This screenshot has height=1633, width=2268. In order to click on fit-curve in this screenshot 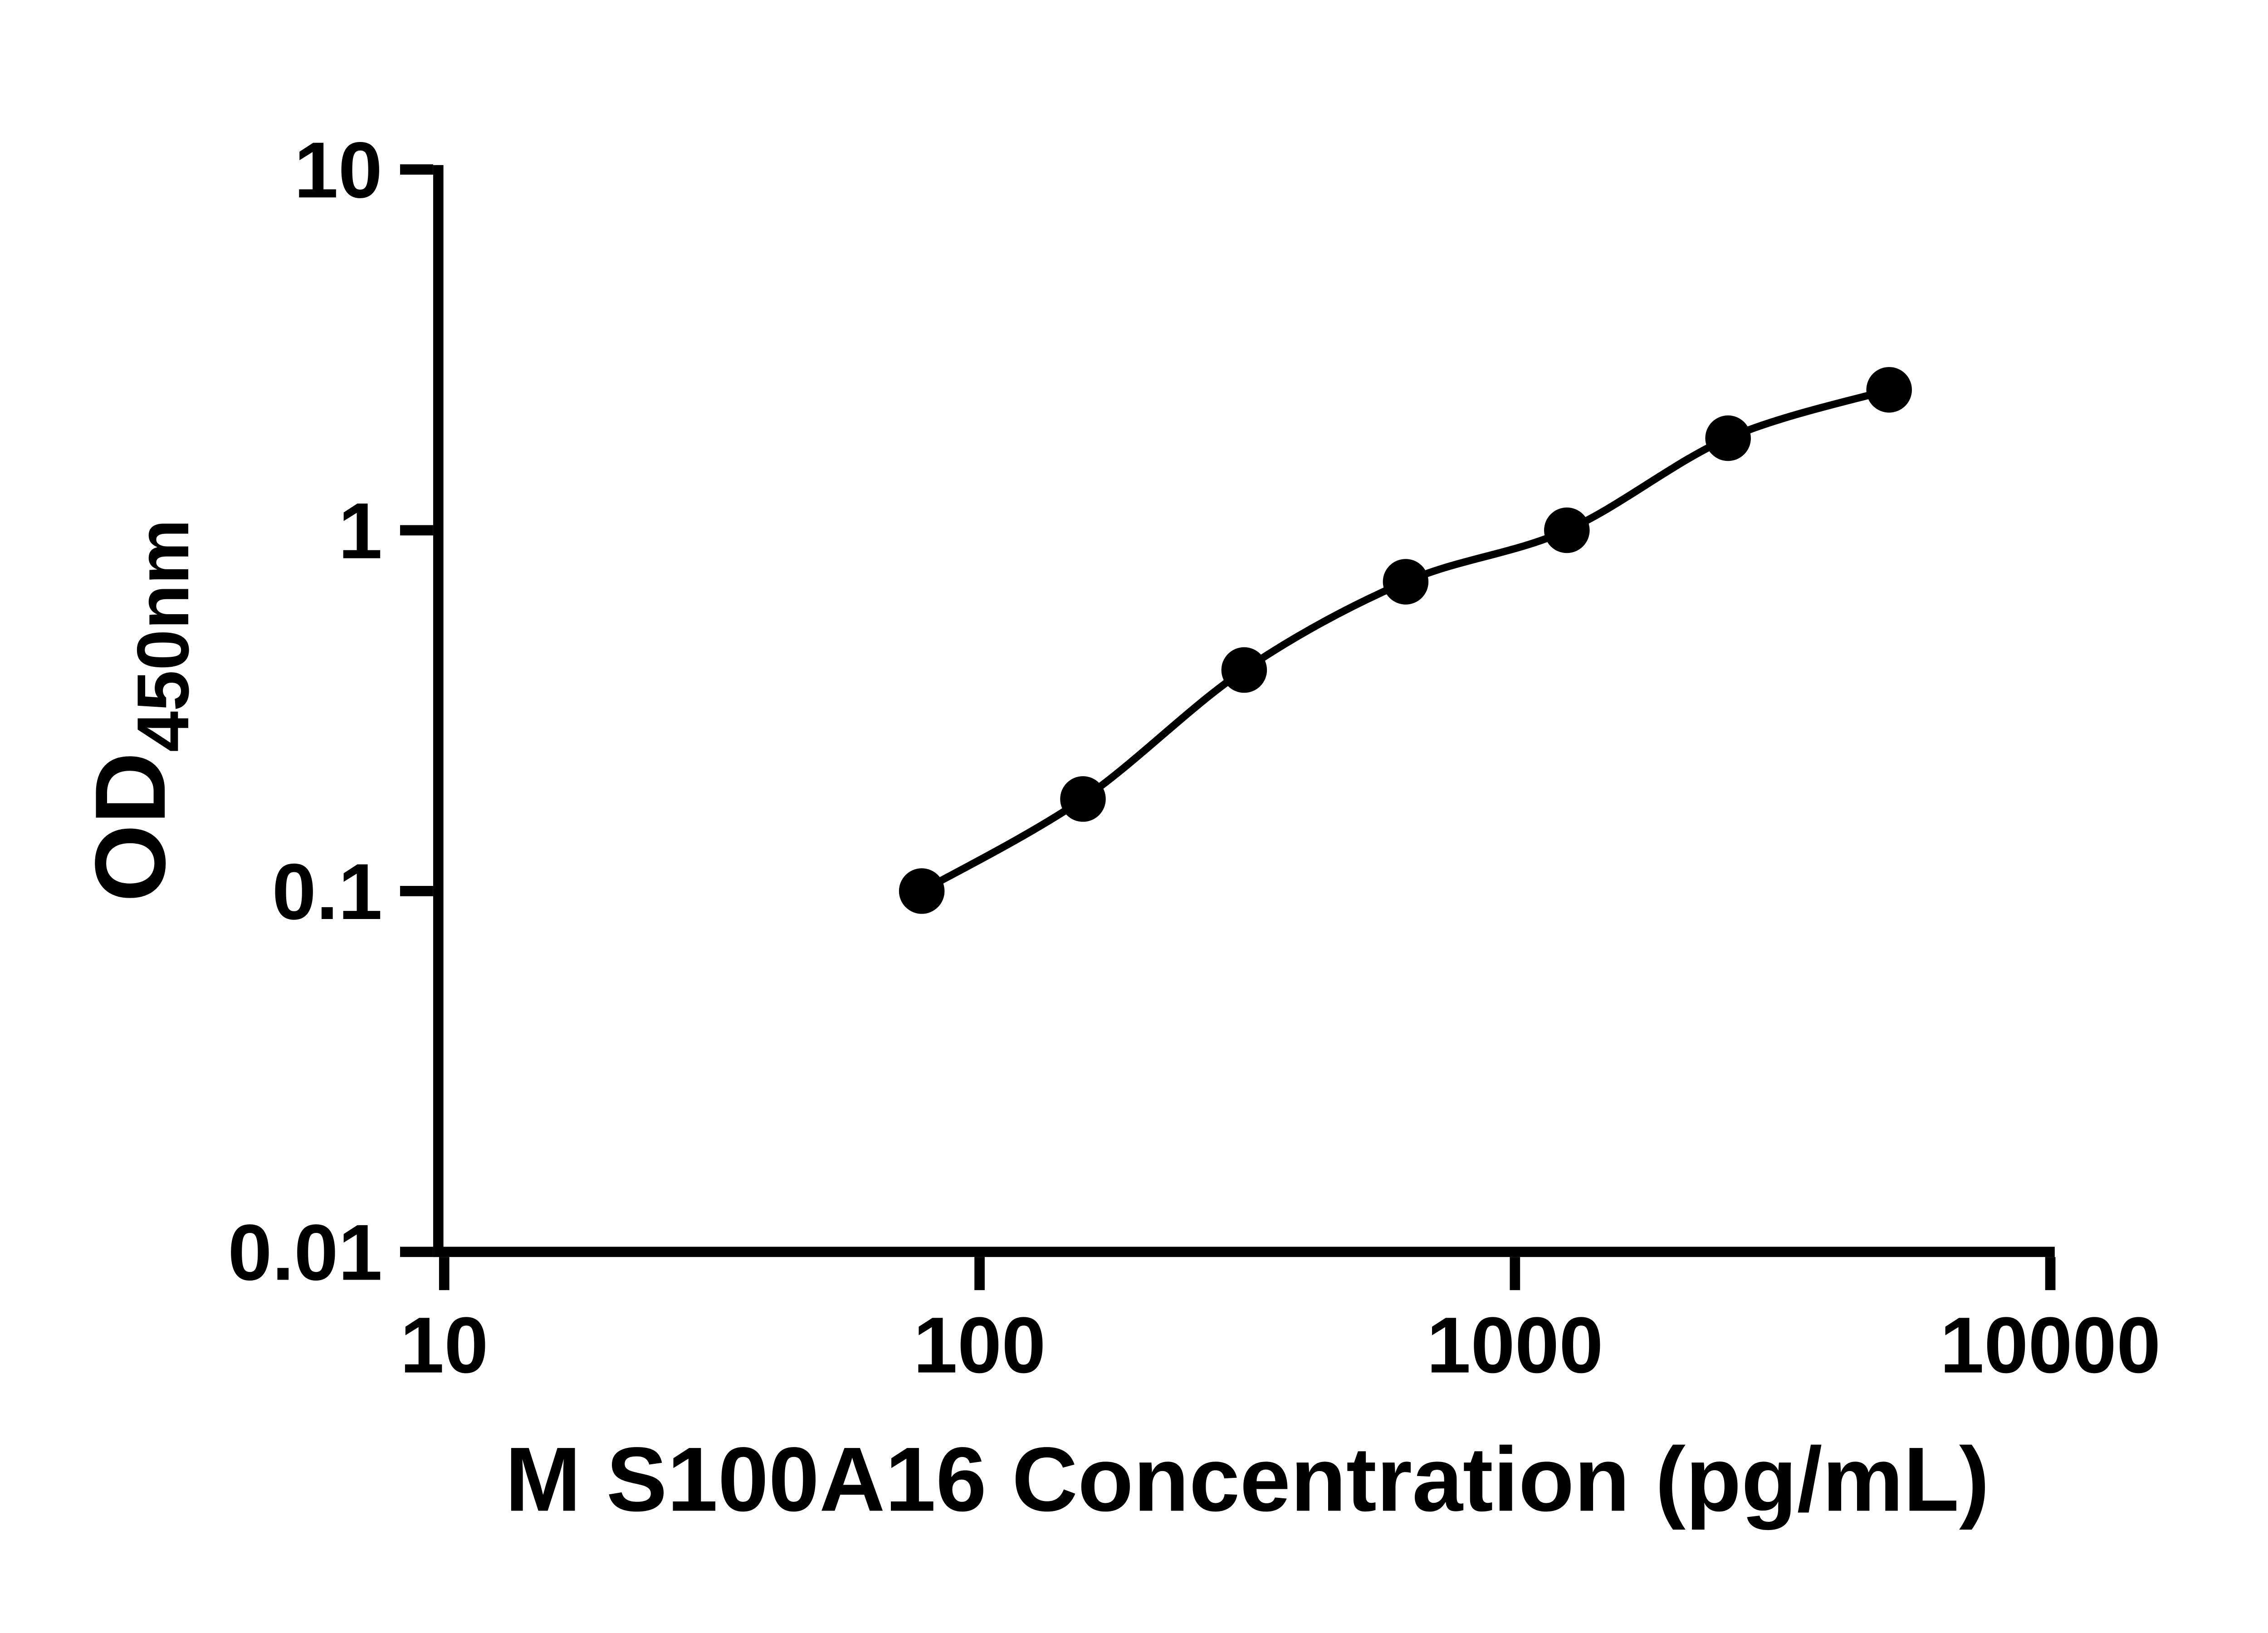, I will do `click(1406, 640)`.